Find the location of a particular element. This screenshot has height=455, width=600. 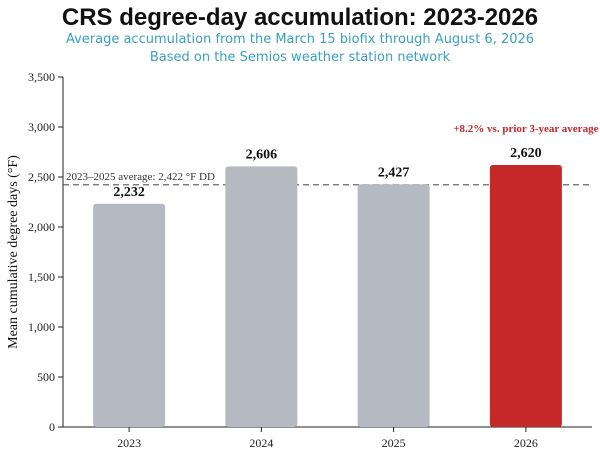

y-tick-label: 0 is located at coordinates (52, 427).